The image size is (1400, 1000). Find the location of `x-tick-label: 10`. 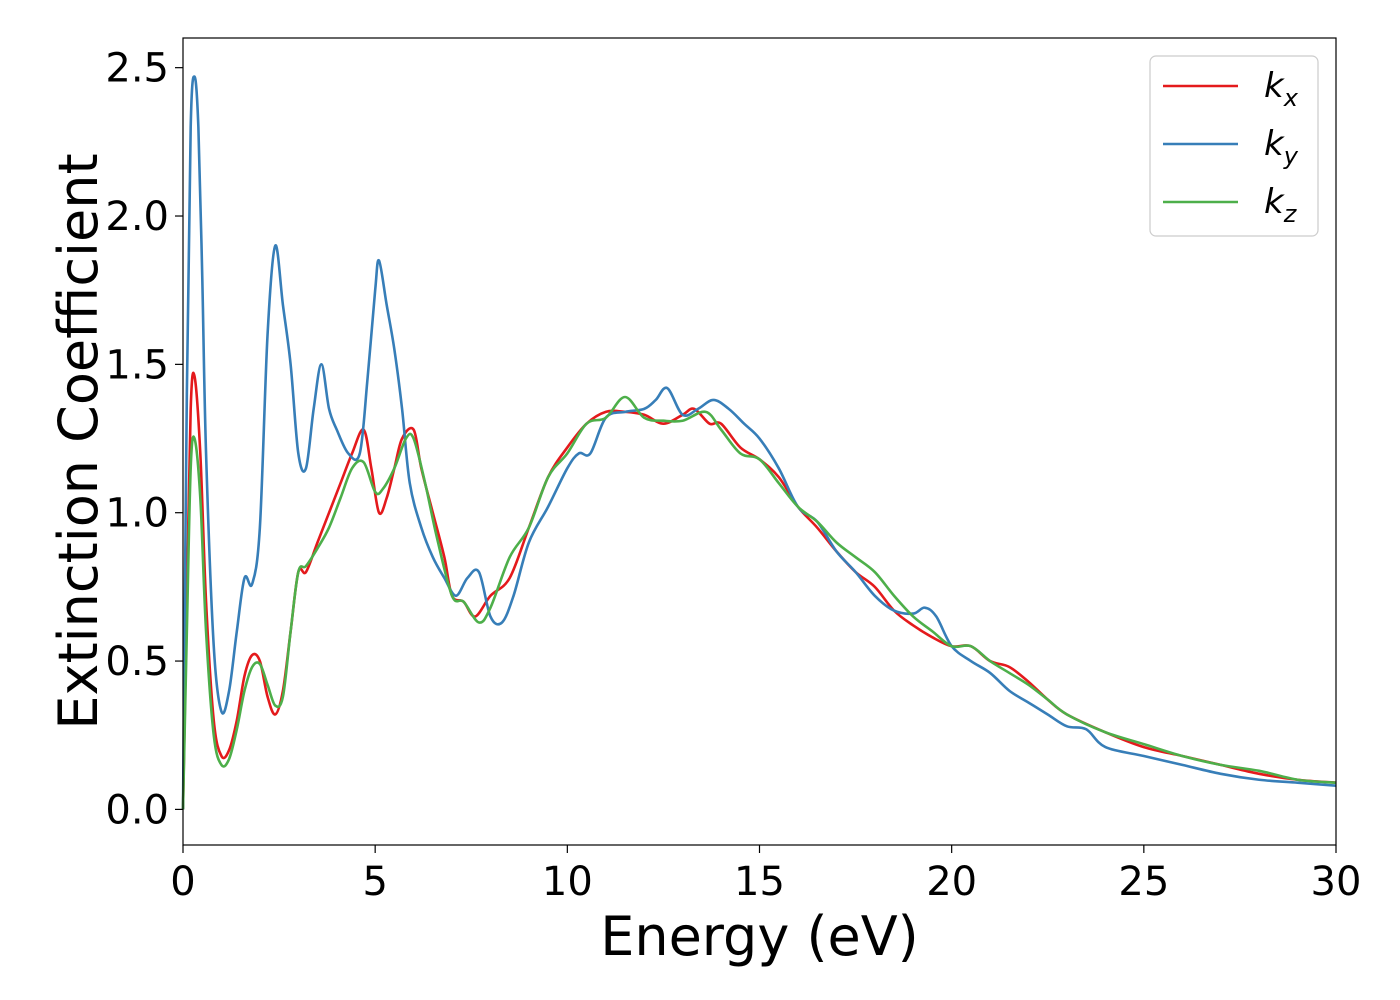

x-tick-label: 10 is located at coordinates (567, 882).